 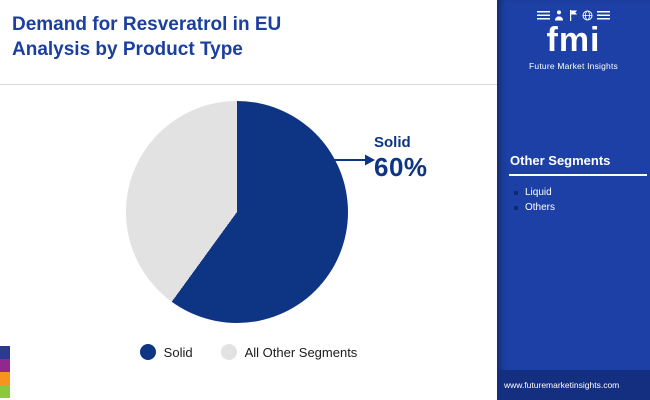 I want to click on fmi-logo: fmi Future Market Insights, so click(x=573, y=40).